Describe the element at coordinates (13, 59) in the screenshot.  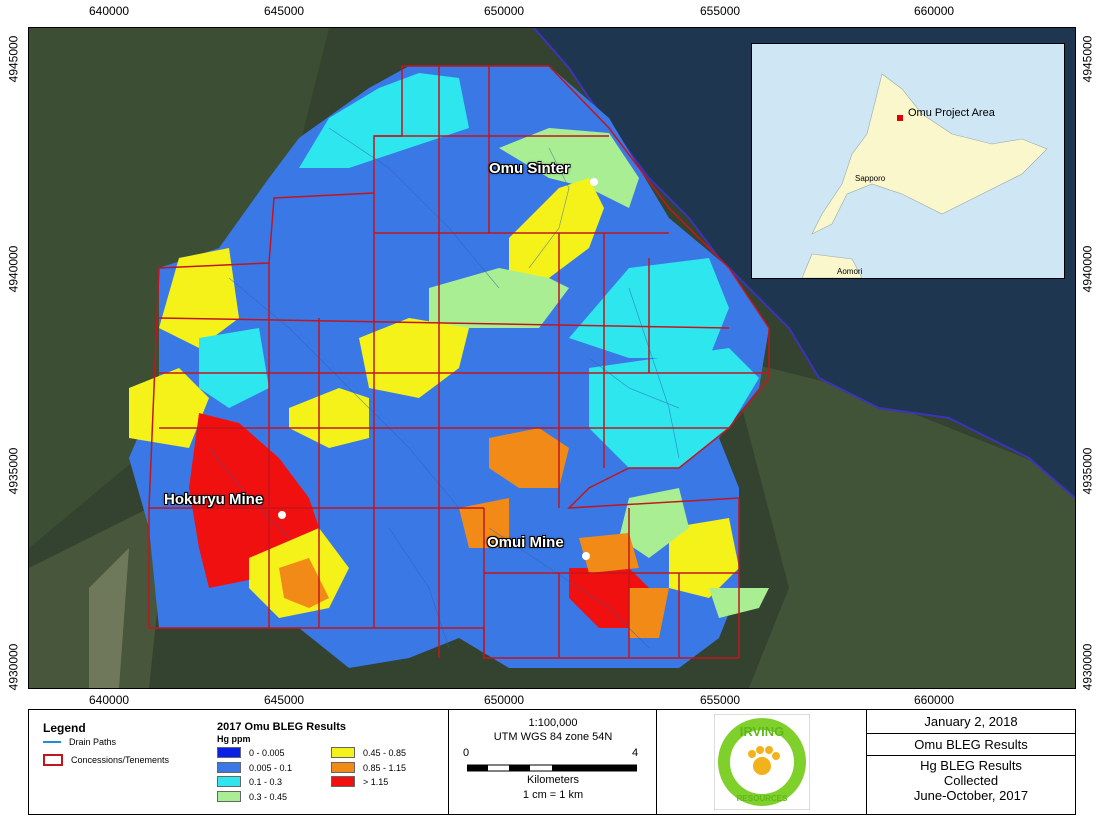
I see `coord-left-4945000: 4945000` at that location.